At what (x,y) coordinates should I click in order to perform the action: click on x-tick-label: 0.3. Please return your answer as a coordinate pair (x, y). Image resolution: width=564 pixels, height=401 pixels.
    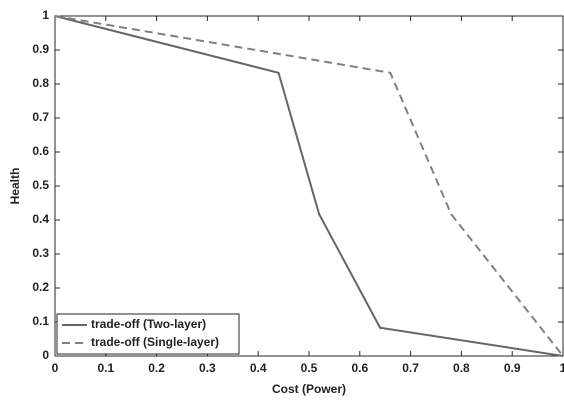
    Looking at the image, I should click on (207, 368).